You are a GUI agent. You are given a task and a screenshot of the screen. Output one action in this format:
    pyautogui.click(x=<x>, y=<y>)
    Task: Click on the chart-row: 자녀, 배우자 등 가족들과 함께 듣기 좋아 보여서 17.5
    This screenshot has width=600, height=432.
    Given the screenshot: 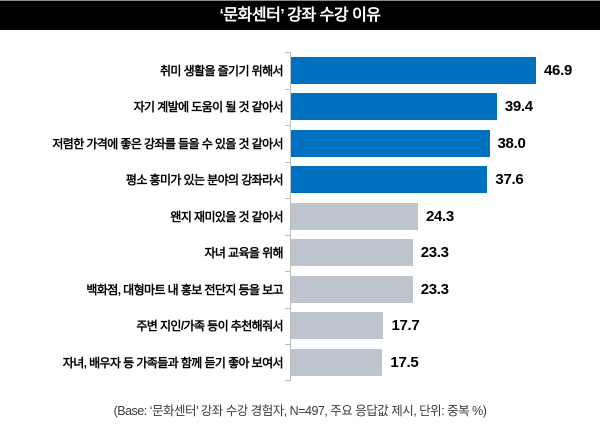 What is the action you would take?
    pyautogui.click(x=300, y=362)
    